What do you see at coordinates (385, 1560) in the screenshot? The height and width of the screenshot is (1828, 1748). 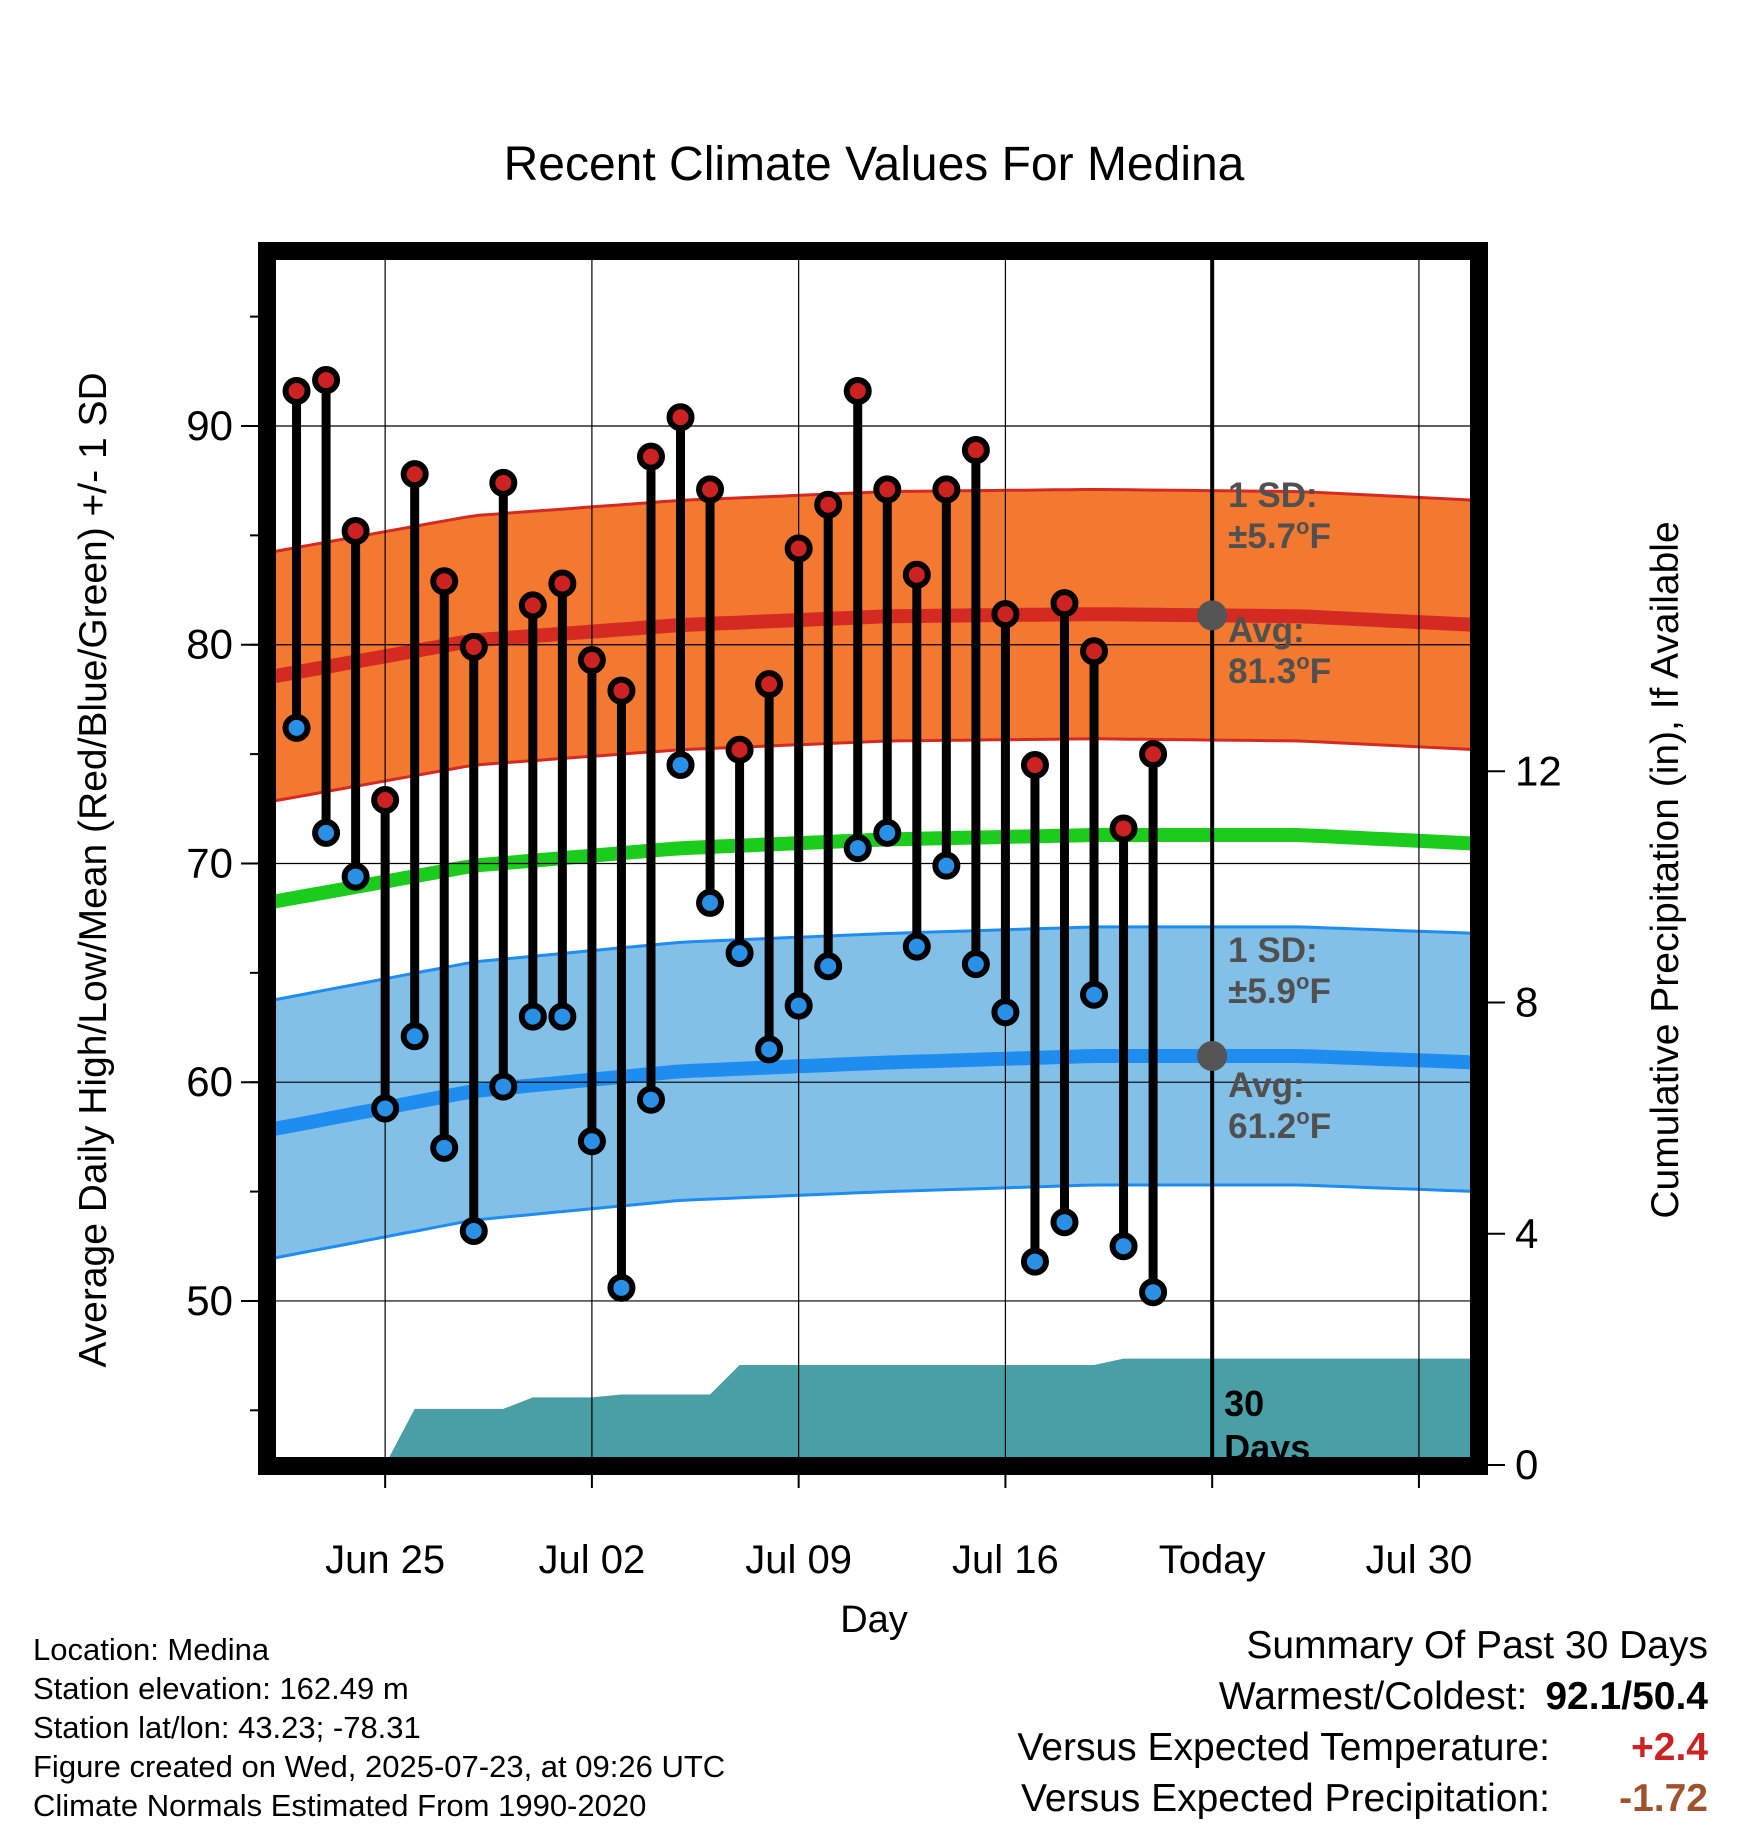 I see `x-tick-label: Jun 25` at bounding box center [385, 1560].